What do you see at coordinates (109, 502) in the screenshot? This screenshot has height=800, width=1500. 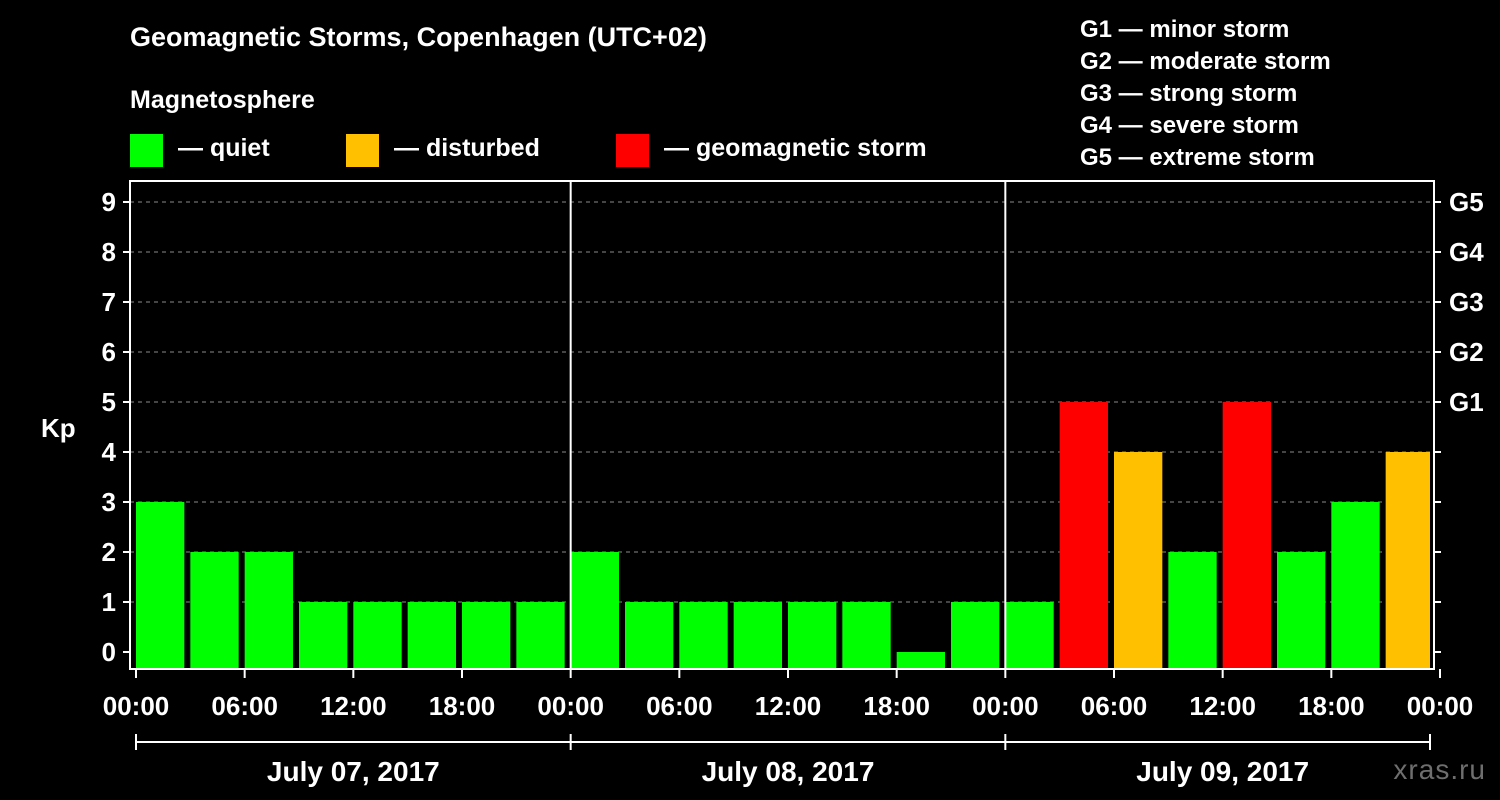 I see `y-tick-label: 3` at bounding box center [109, 502].